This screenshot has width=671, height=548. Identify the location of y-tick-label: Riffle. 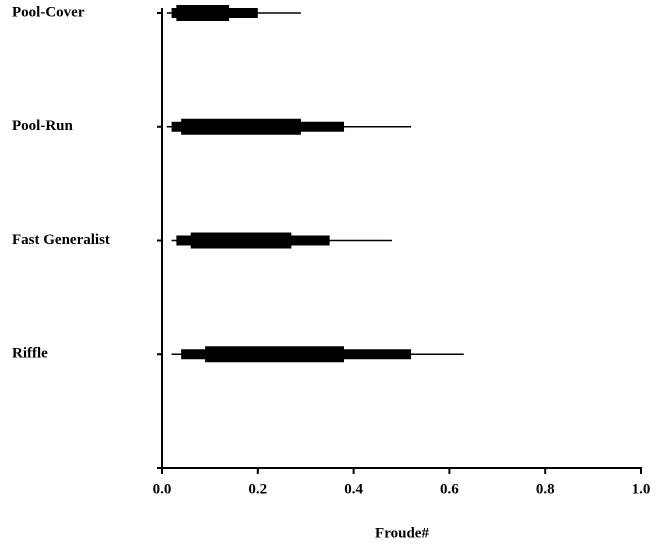
(30, 354).